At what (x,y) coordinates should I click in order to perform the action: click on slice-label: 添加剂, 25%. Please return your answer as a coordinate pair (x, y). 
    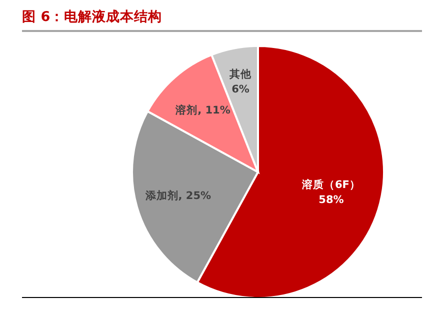
    Looking at the image, I should click on (178, 195).